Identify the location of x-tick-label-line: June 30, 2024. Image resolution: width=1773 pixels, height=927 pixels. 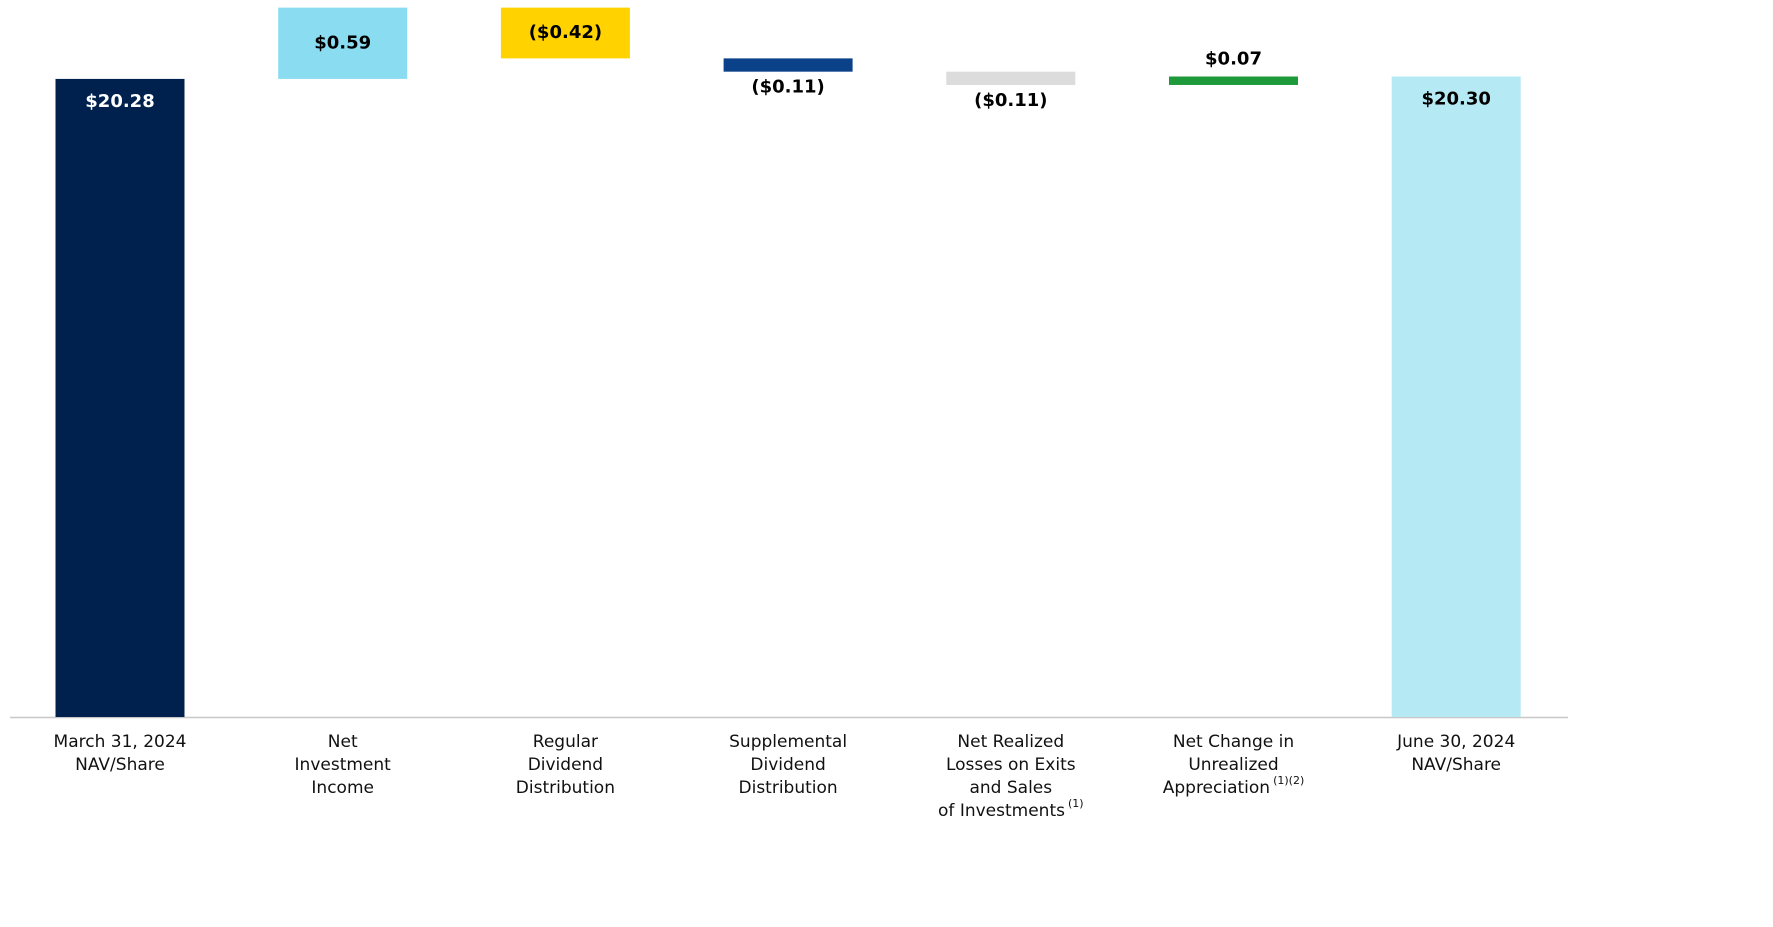
(1455, 742).